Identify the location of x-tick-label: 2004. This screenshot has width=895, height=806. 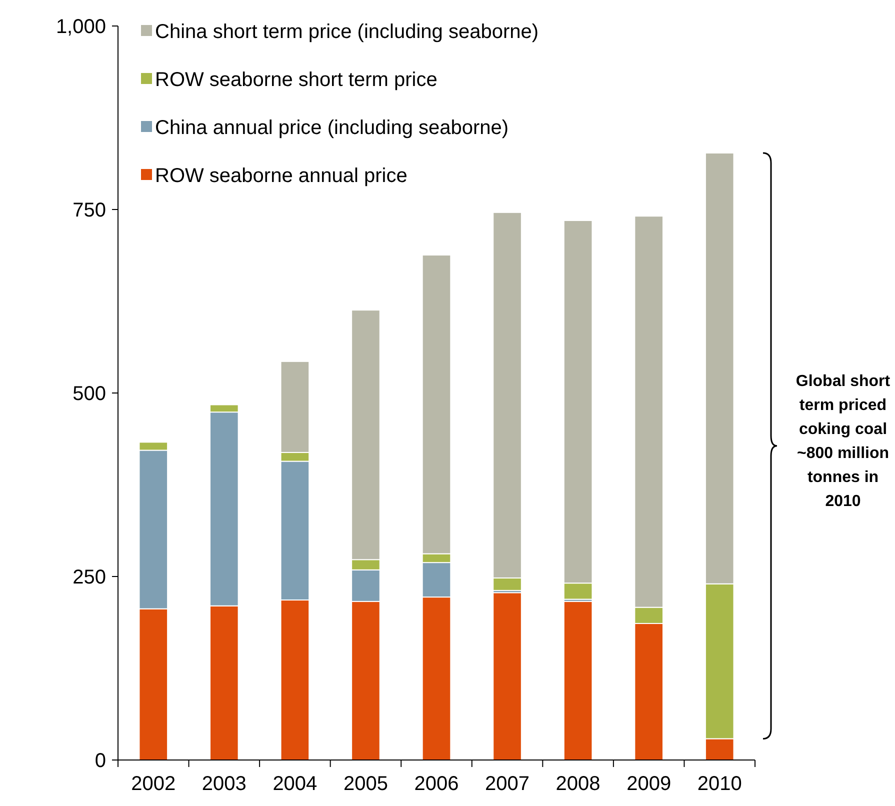
(295, 784).